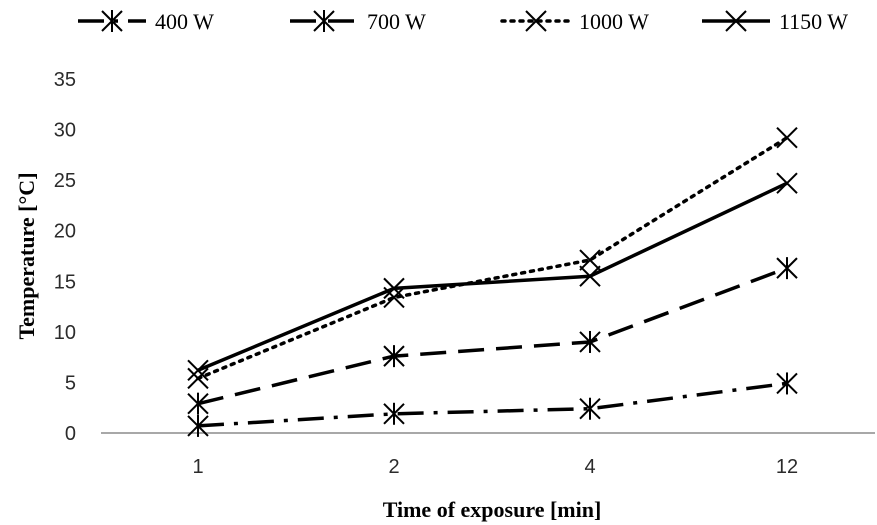 This screenshot has width=877, height=525. I want to click on legend-item: 1150 W, so click(775, 21).